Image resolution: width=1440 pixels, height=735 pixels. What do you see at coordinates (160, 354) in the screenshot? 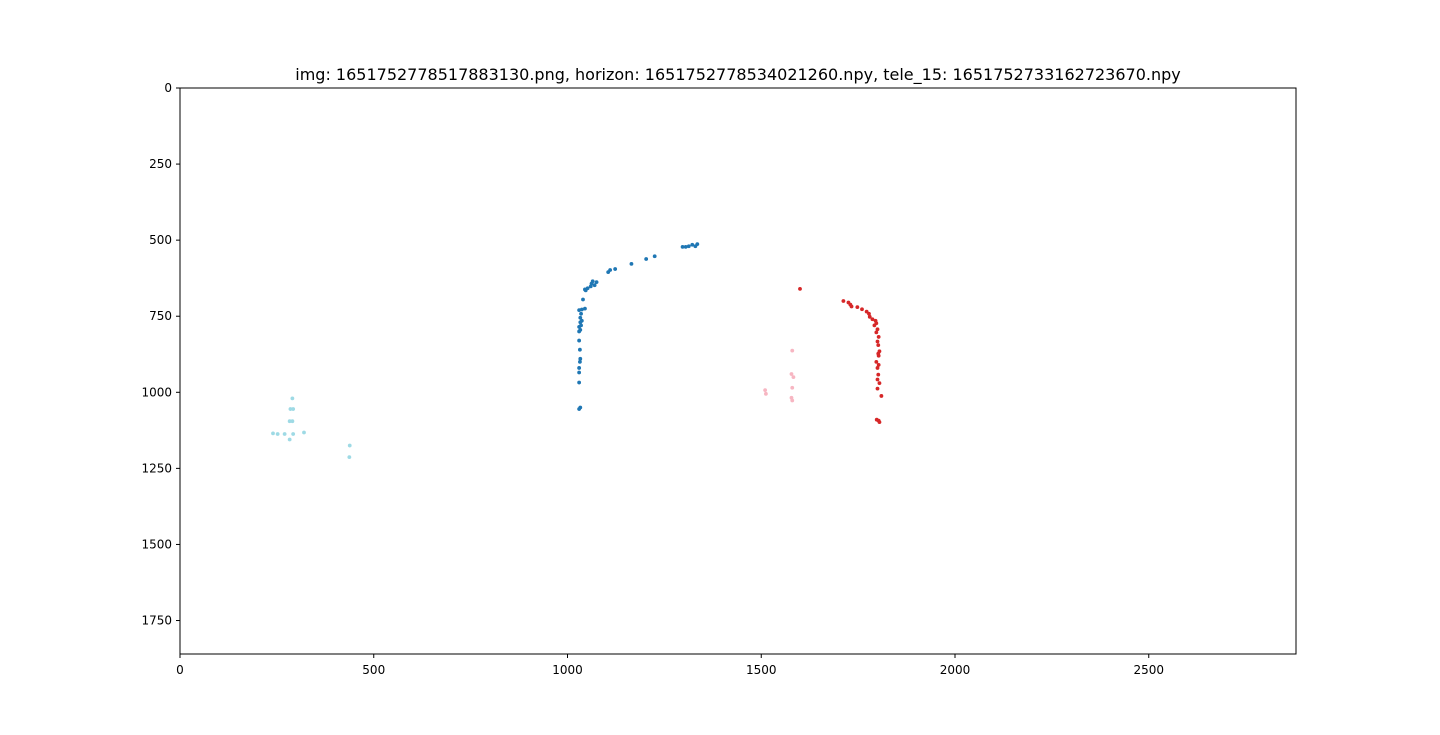
I see `y-axis: 0 250 500 750 1000 1250 1500 1750` at bounding box center [160, 354].